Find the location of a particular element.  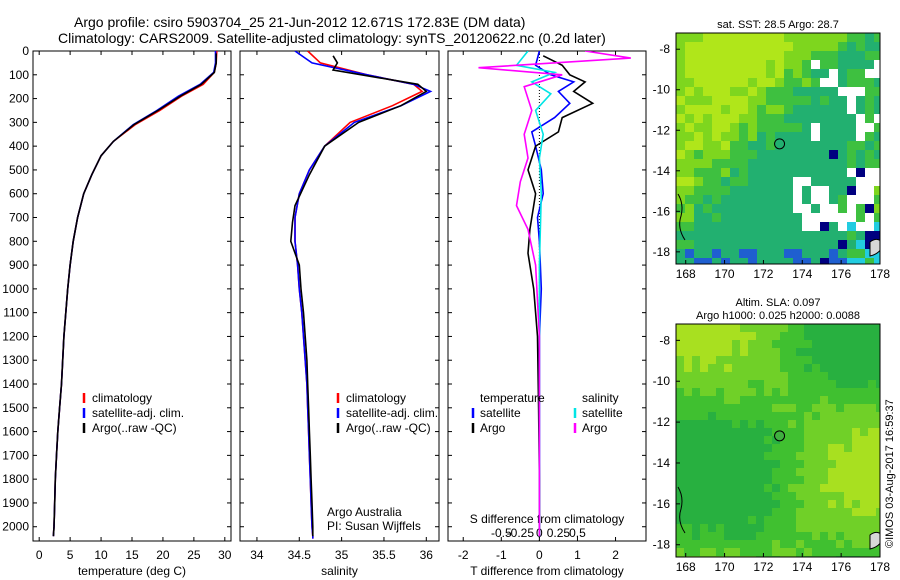

x-axis-label: T difference from climatology is located at coordinates (547, 571).